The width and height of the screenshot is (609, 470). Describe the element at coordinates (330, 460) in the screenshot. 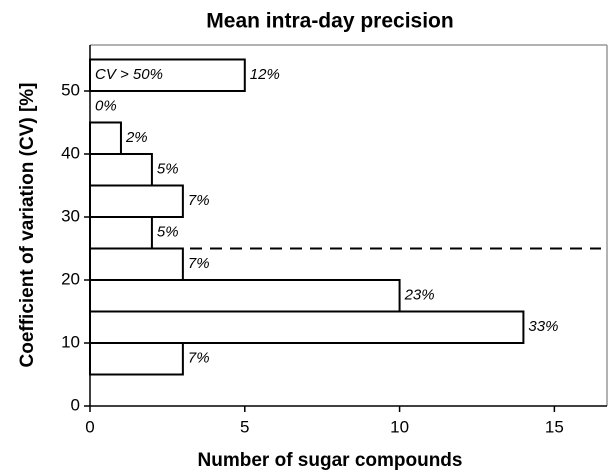

I see `x-axis-label: Number of sugar compounds` at that location.